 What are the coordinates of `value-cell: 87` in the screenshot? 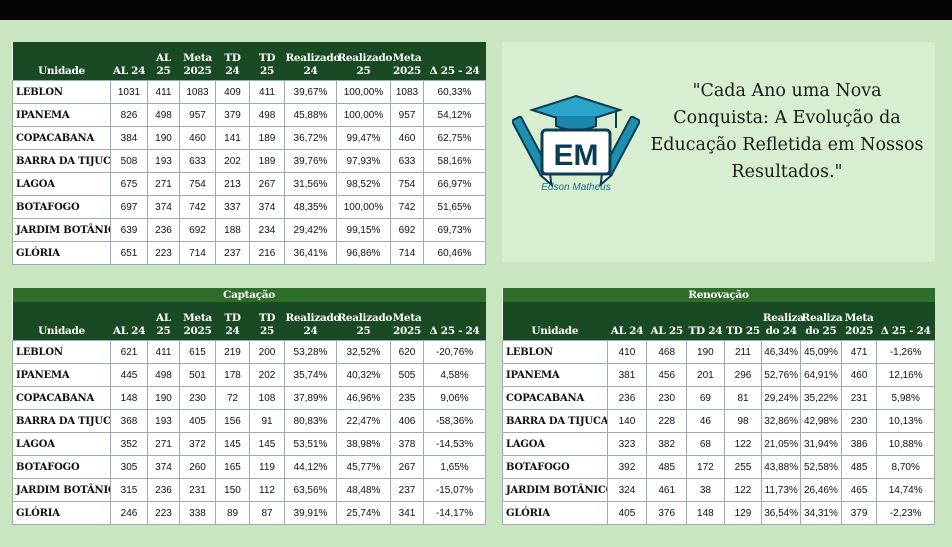 It's located at (267, 513).